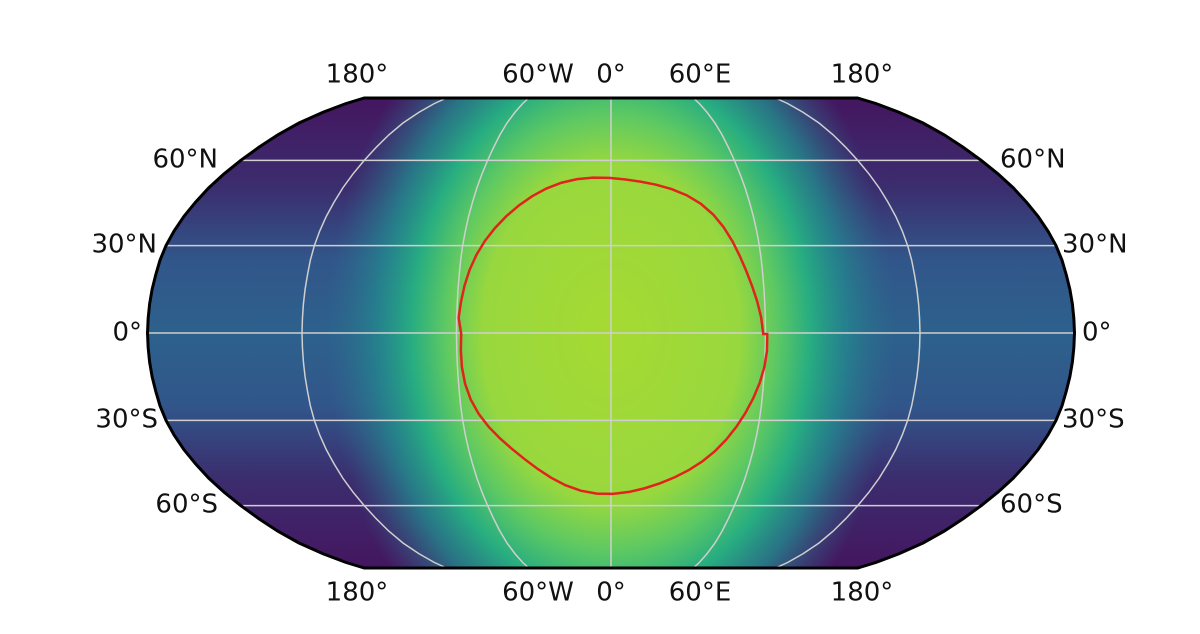 The image size is (1200, 634). Describe the element at coordinates (1093, 420) in the screenshot. I see `lat-label-right: 30°S` at that location.